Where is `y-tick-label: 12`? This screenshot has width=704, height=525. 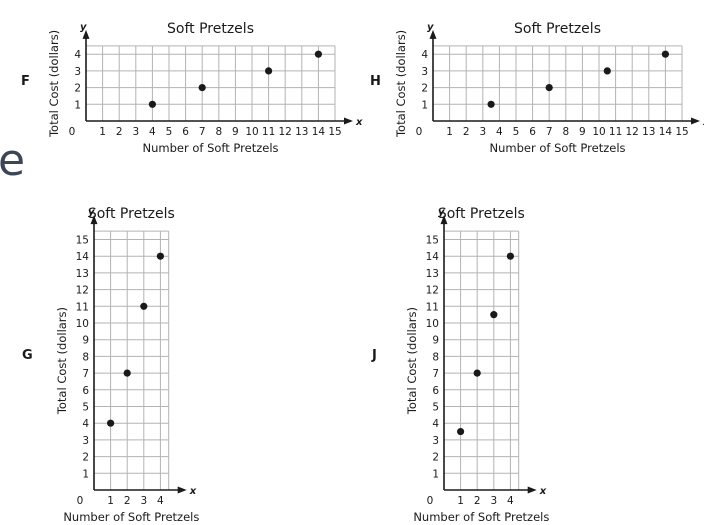
y-tick-label: 12 is located at coordinates (432, 291).